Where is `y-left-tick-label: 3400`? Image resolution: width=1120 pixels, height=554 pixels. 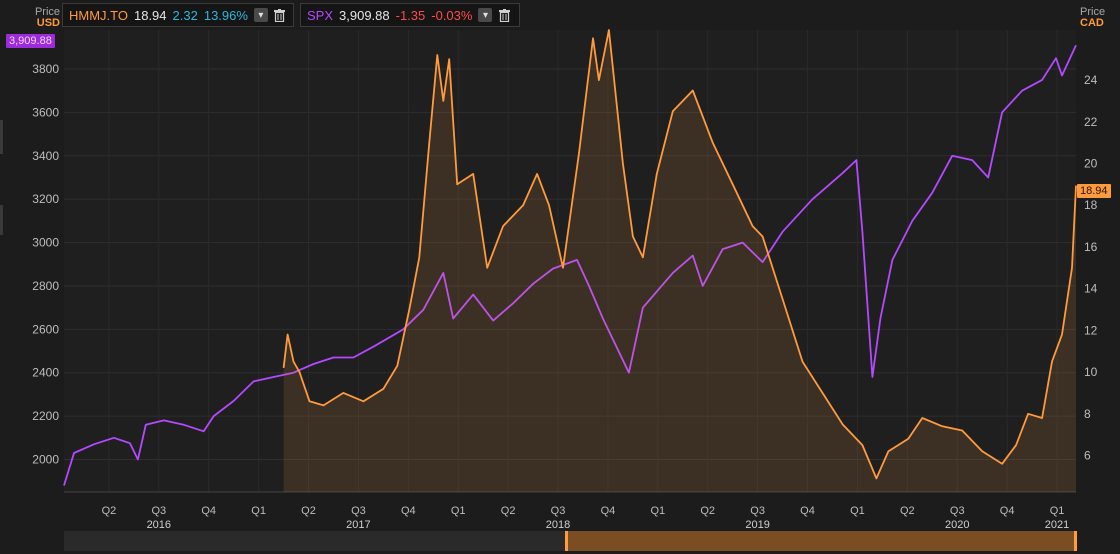
y-left-tick-label: 3400 is located at coordinates (45, 156).